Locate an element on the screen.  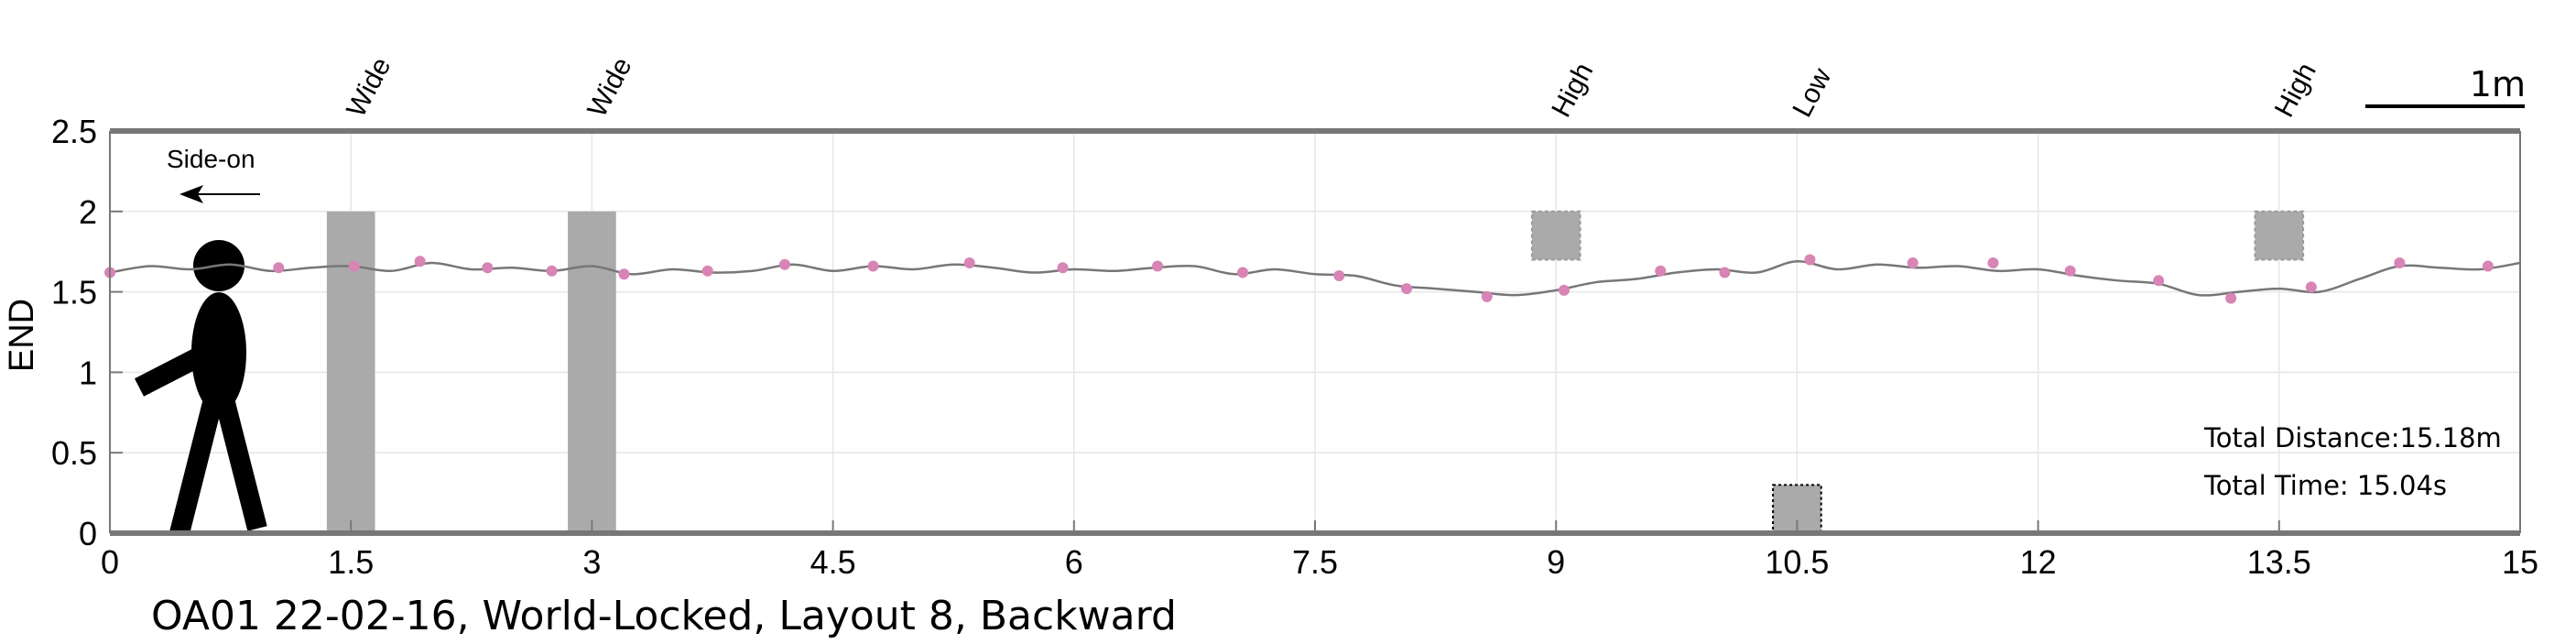
x-tick-label: 0 is located at coordinates (110, 562).